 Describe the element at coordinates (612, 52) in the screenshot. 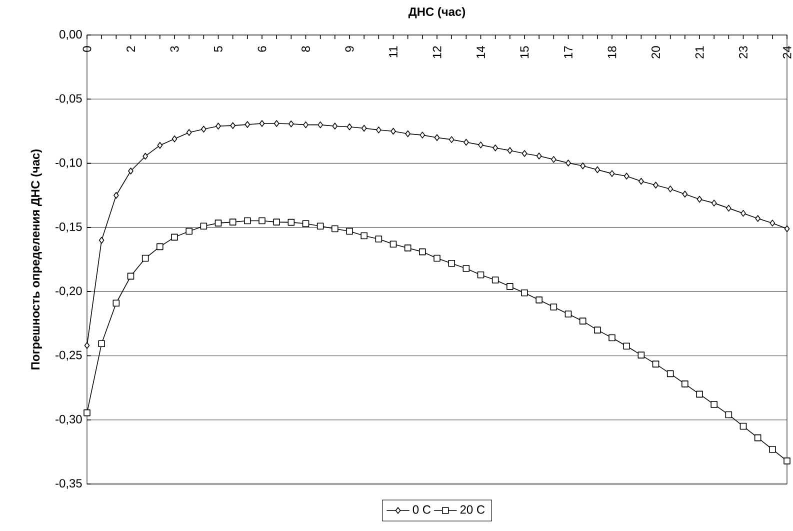

I see `x-tick-label: 18` at that location.